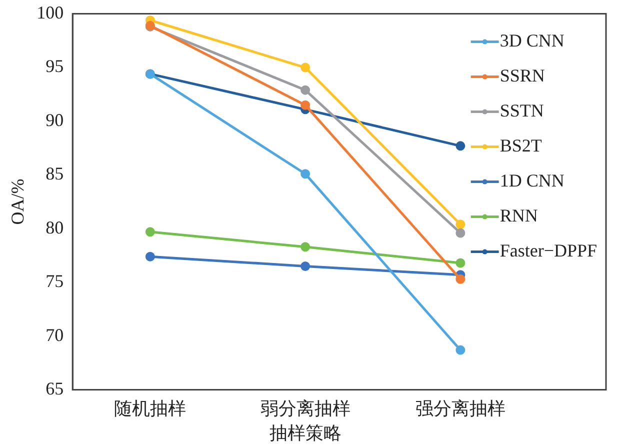 The image size is (618, 445). What do you see at coordinates (50, 12) in the screenshot?
I see `y-tick-label: 100` at bounding box center [50, 12].